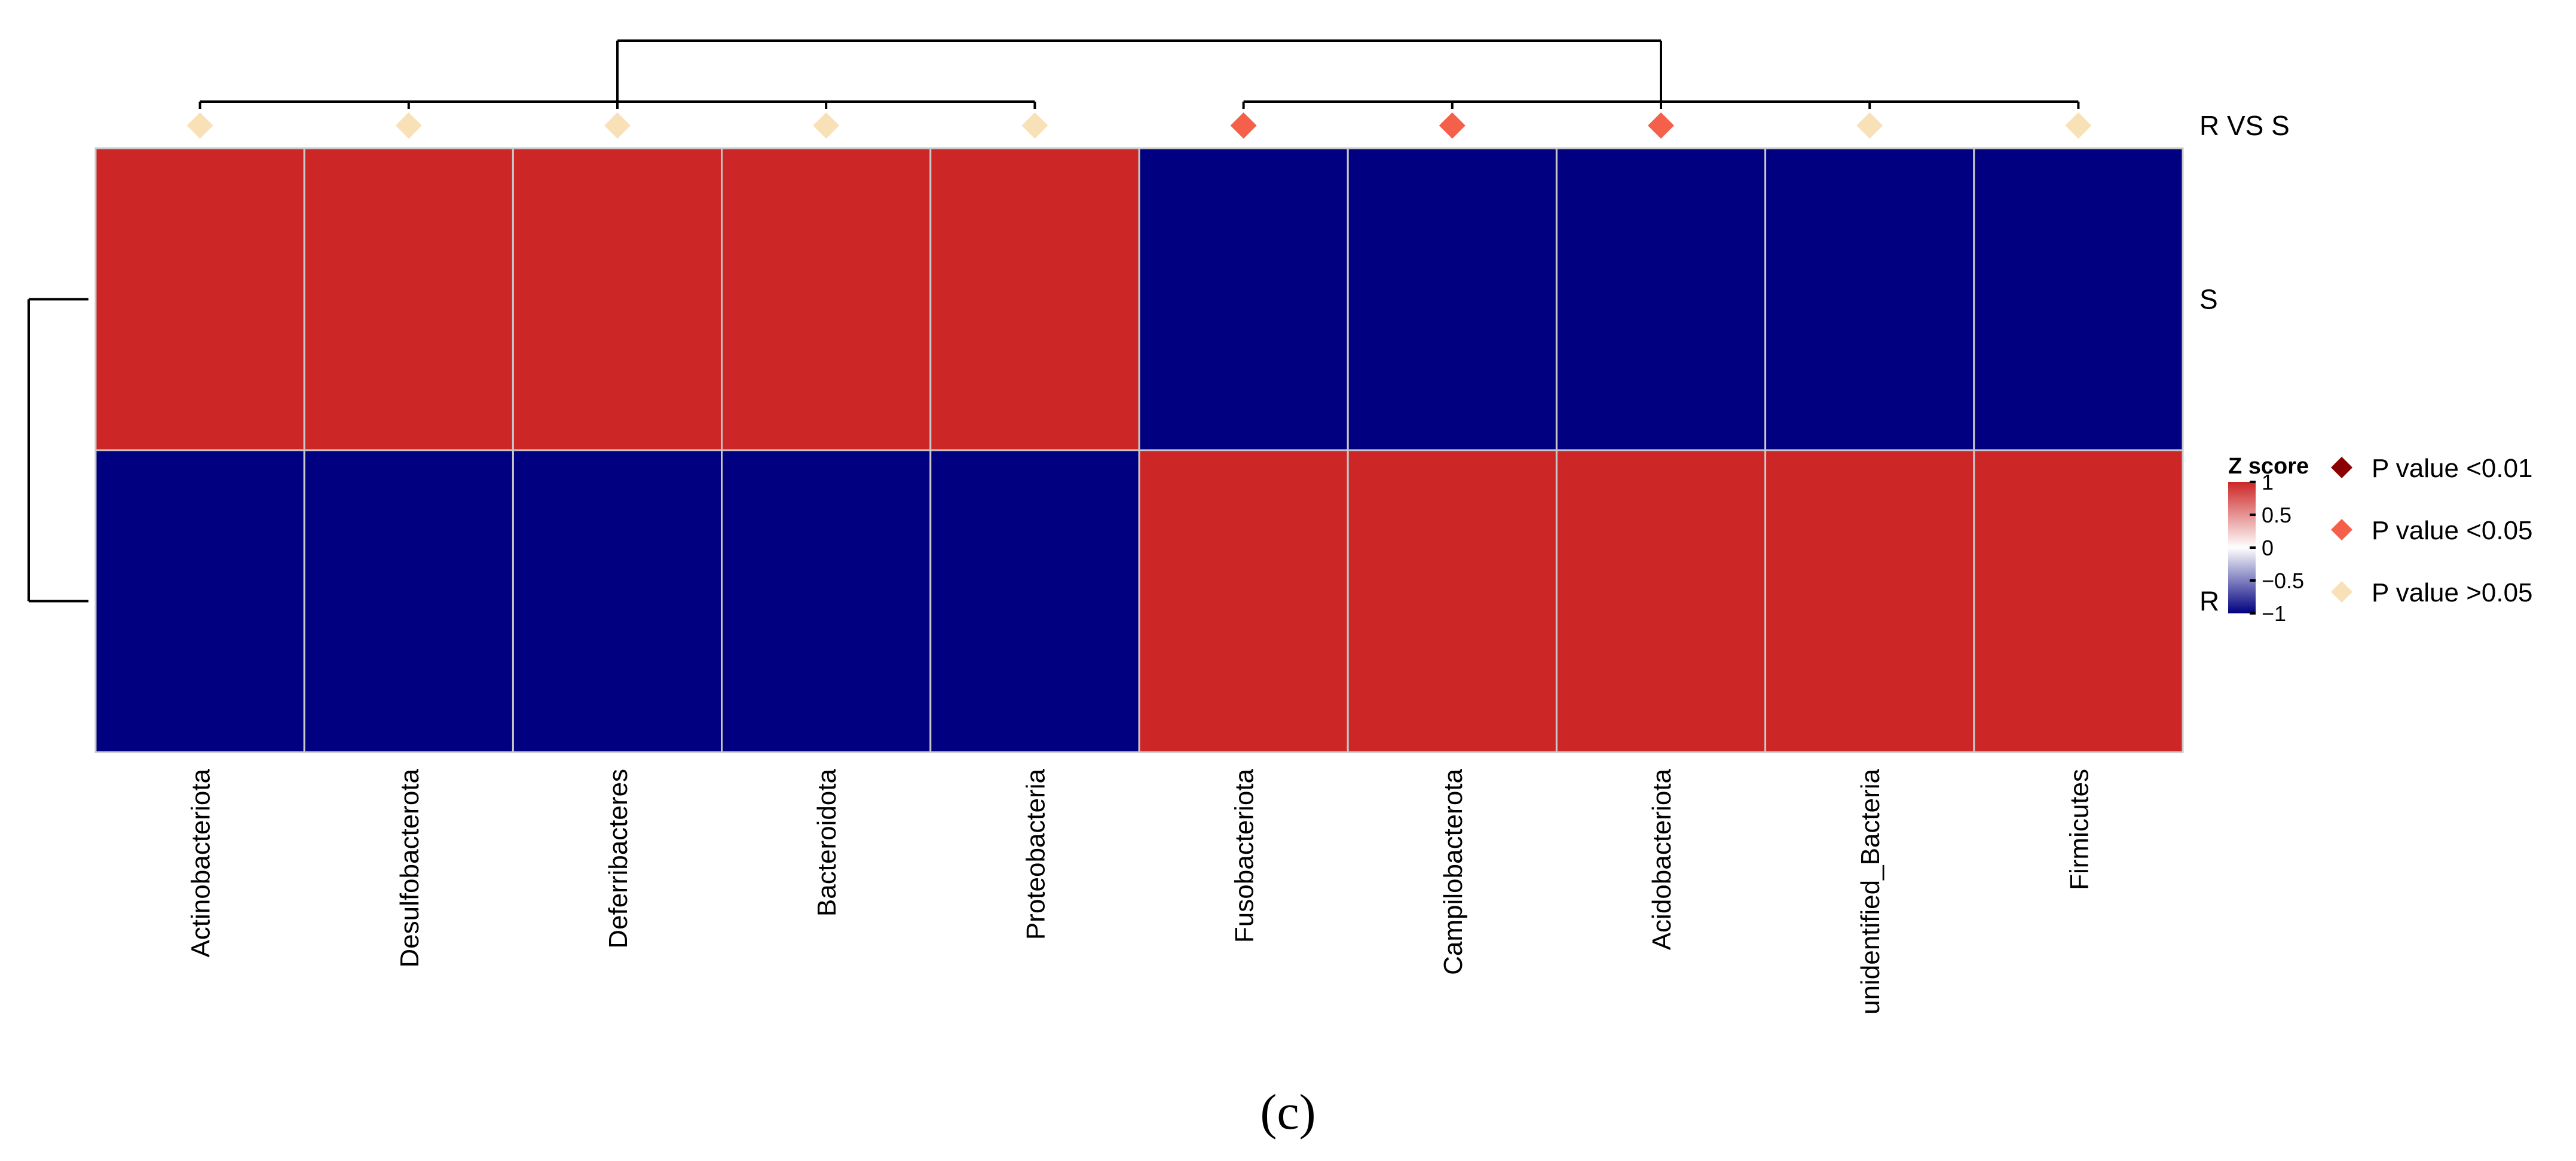 The image size is (2576, 1161). What do you see at coordinates (1243, 299) in the screenshot?
I see `heatmap-cell-s-fusobacteriota` at bounding box center [1243, 299].